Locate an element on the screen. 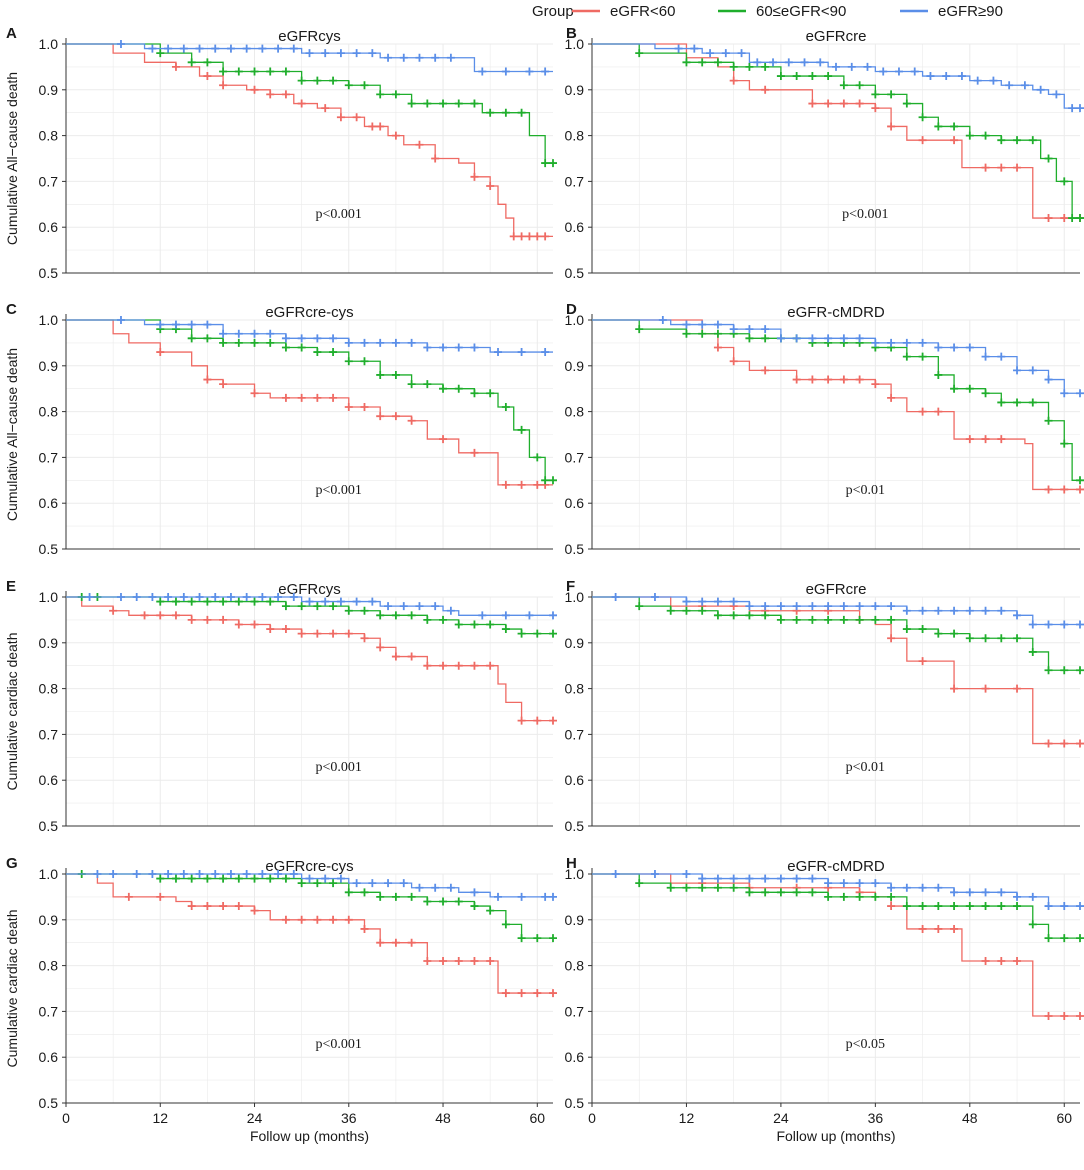 The height and width of the screenshot is (1170, 1084). y-tick-label: 0.5 is located at coordinates (575, 1103).